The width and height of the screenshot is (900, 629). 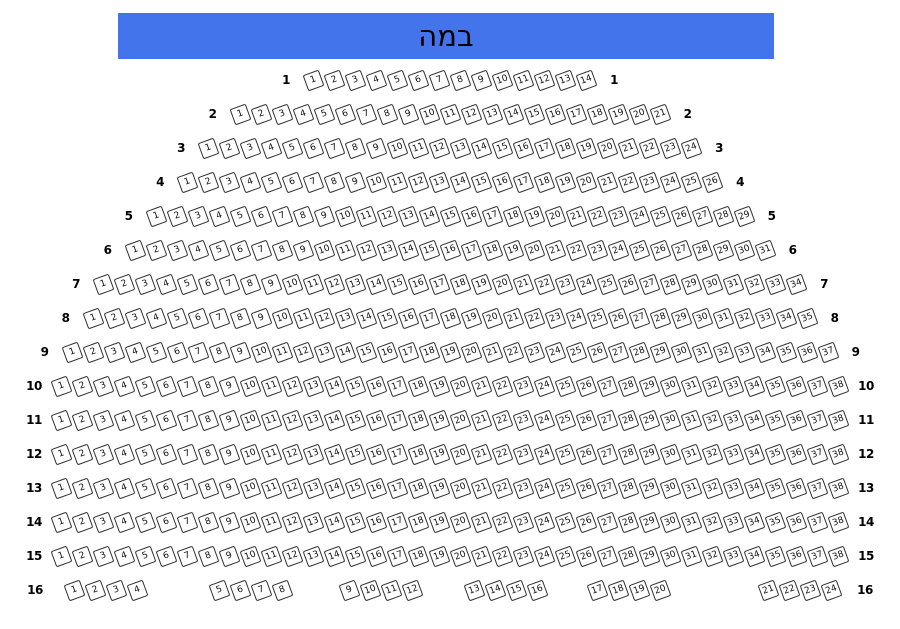 I want to click on seat: 33, so click(x=733, y=556).